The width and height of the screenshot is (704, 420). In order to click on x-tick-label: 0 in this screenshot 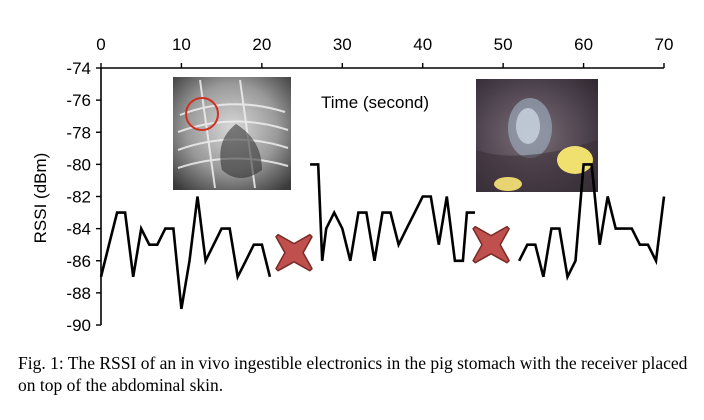, I will do `click(100, 44)`.